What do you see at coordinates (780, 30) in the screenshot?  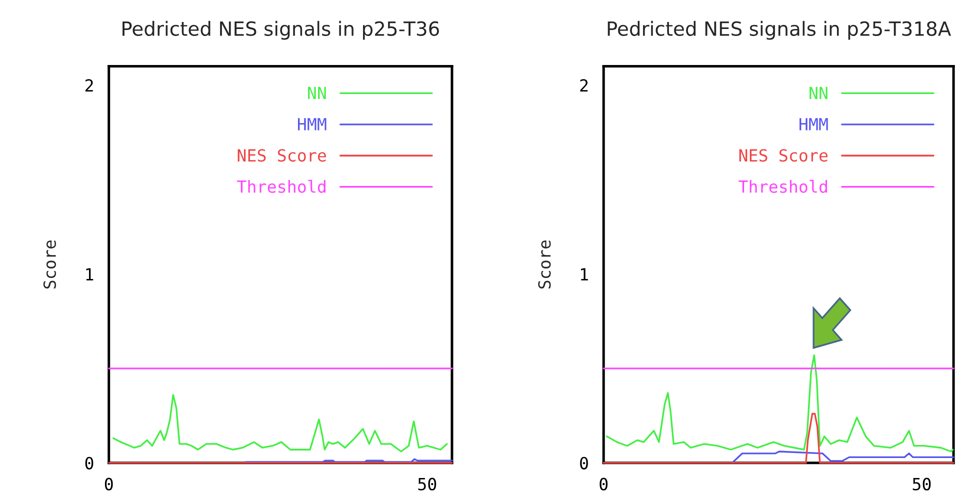 I see `chart-title: Pedricted NES signals in p25-T318A` at bounding box center [780, 30].